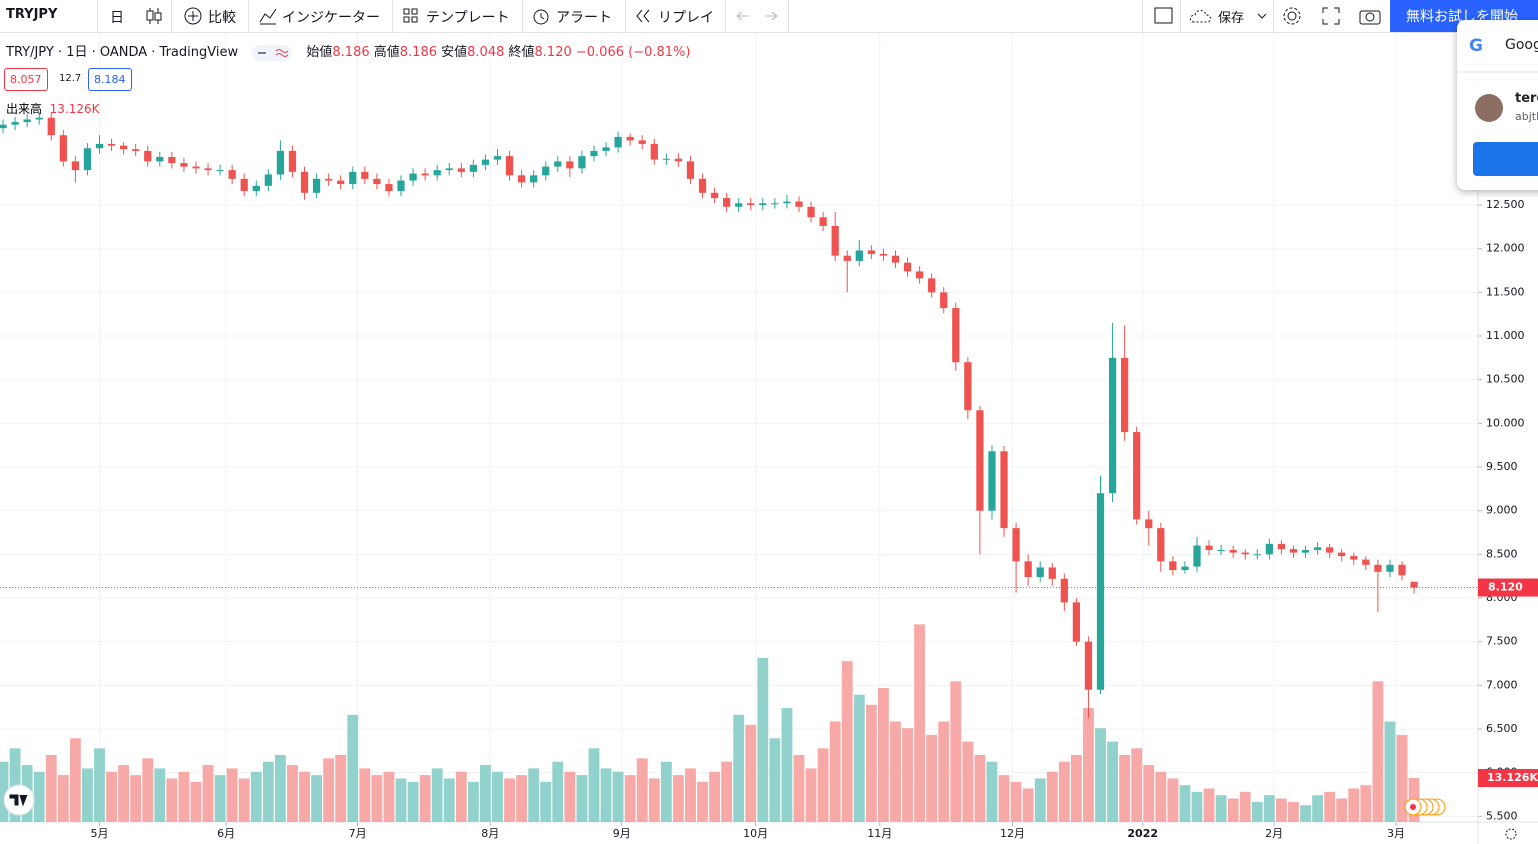  I want to click on templates: テンプレート, so click(468, 18).